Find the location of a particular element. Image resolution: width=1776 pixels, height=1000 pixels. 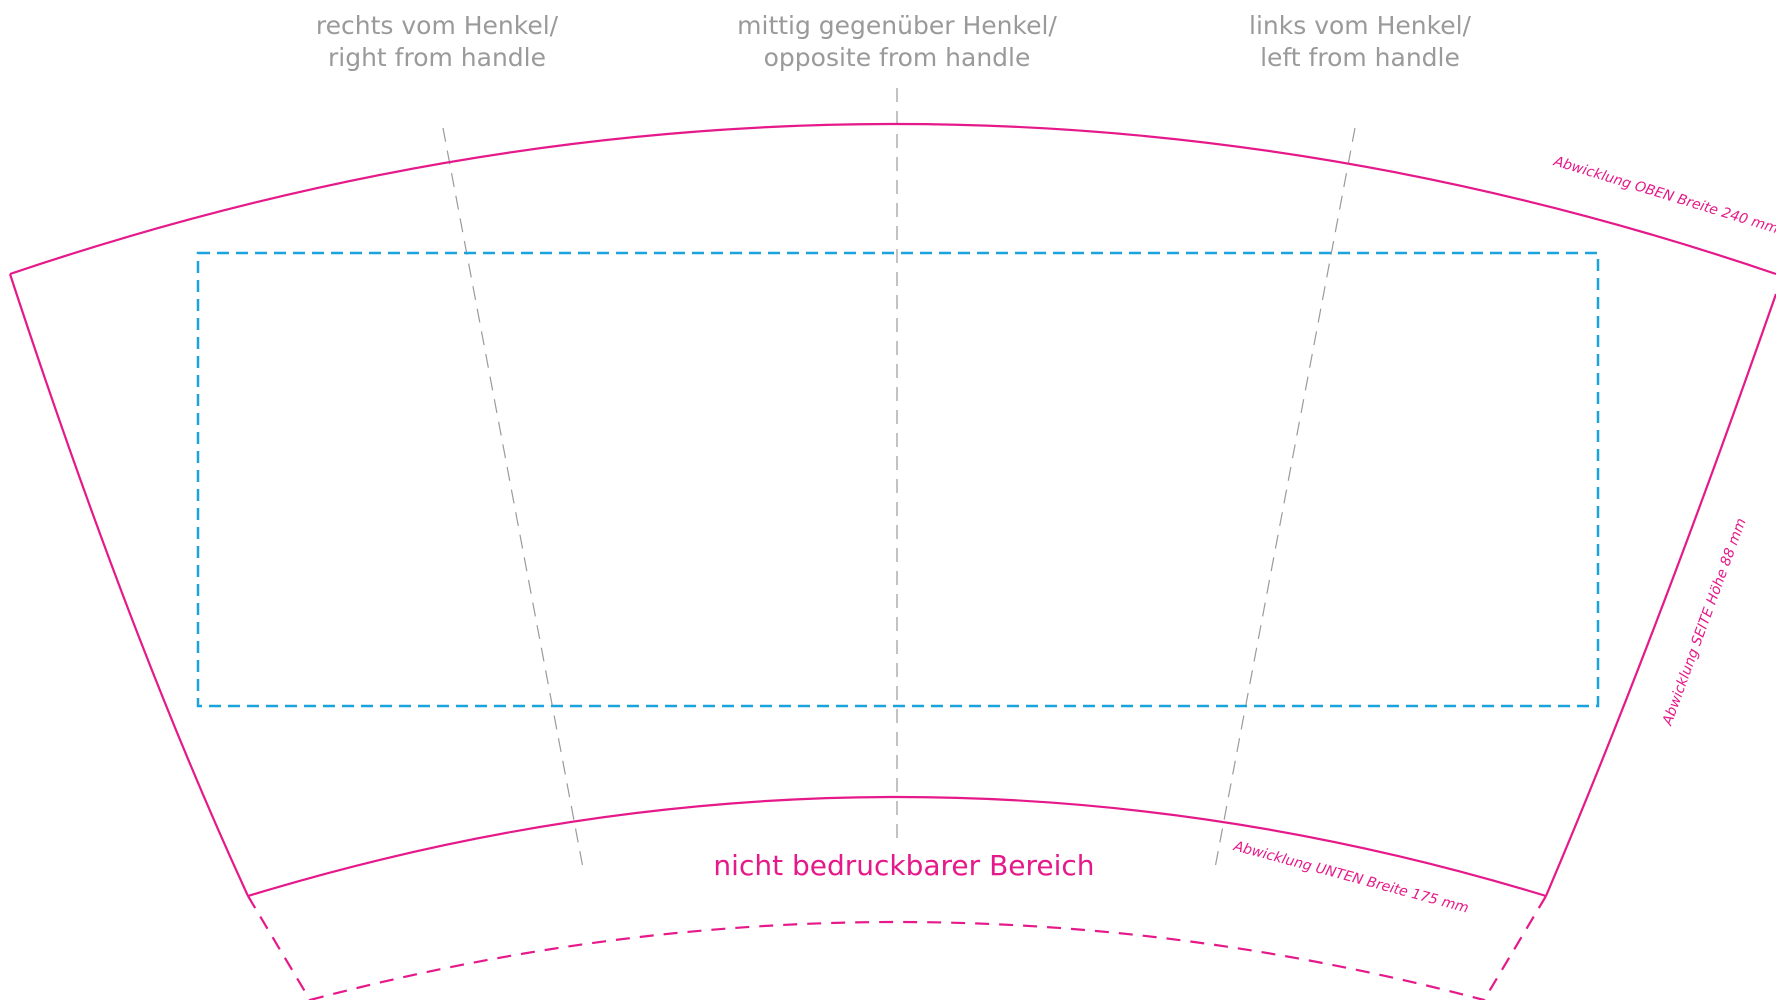

label-opposite-handle-line1: mittig gegenüber Henkel/ is located at coordinates (897, 25).